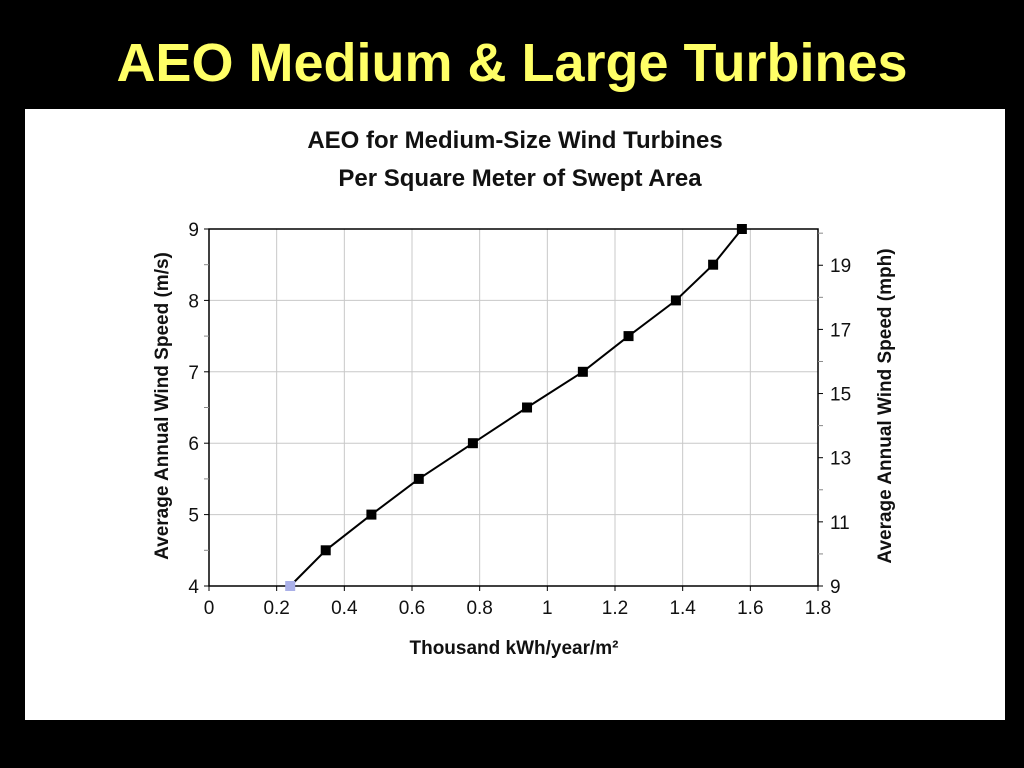 This screenshot has width=1024, height=768. Describe the element at coordinates (193, 587) in the screenshot. I see `y-tick-label: 4` at that location.